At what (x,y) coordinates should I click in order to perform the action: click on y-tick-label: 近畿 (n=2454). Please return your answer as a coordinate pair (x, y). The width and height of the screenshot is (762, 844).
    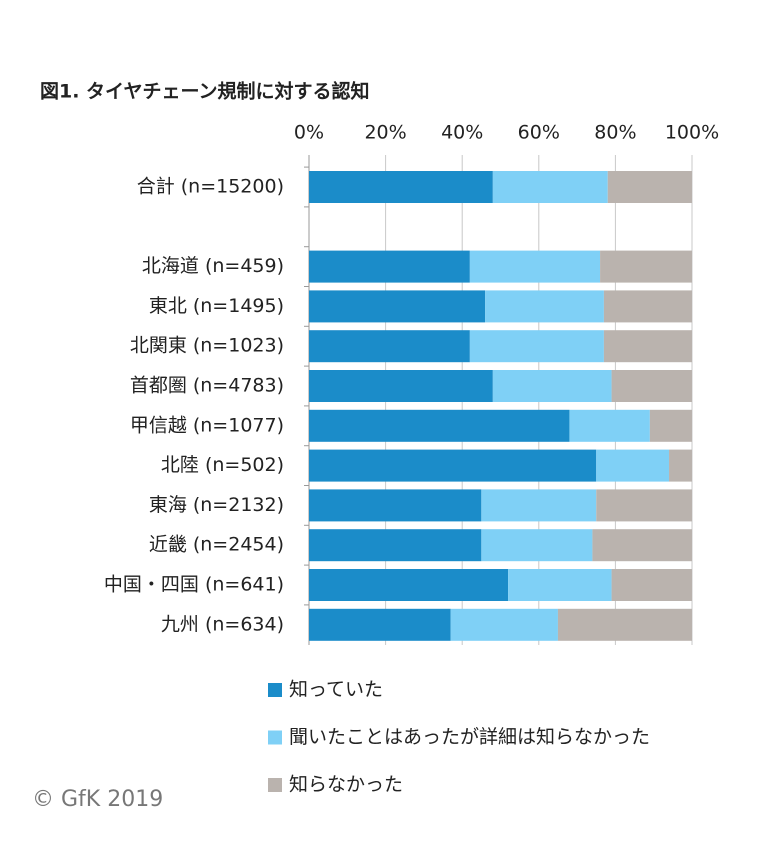
    Looking at the image, I should click on (216, 545).